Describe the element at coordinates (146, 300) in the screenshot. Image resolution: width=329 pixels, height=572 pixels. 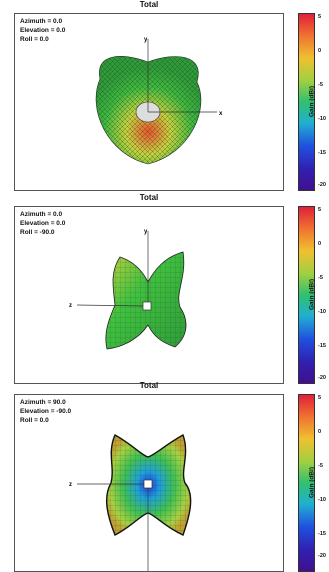
I see `lobe-mesh` at that location.